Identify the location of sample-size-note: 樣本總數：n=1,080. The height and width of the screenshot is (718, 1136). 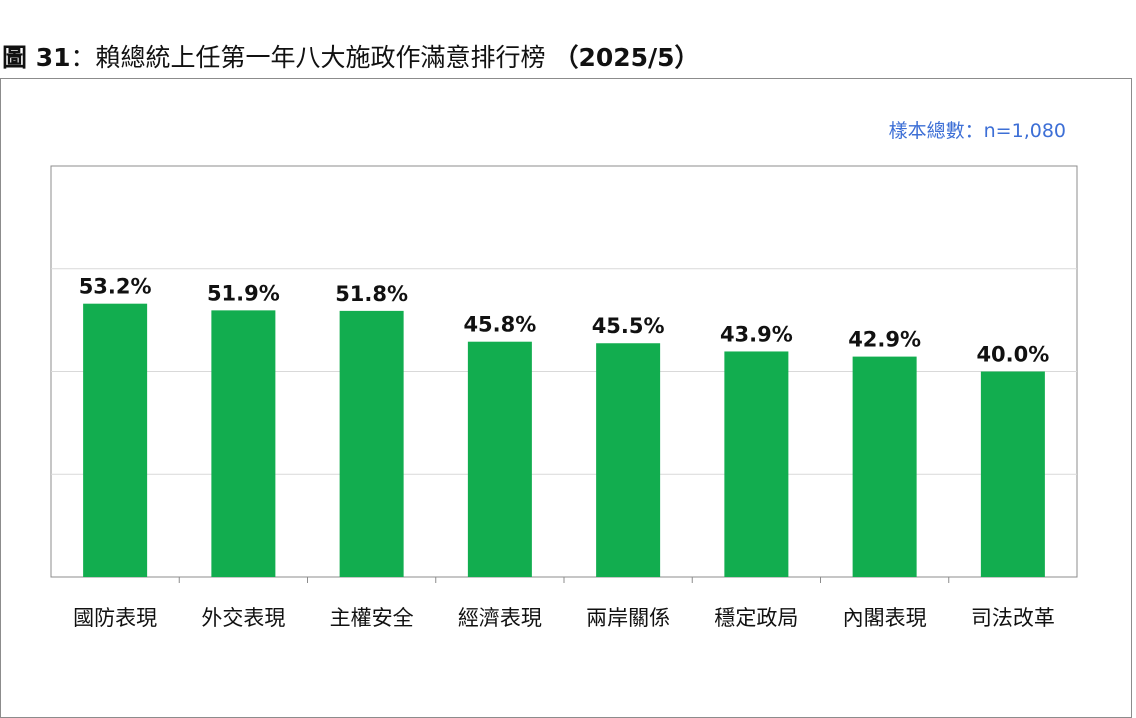
(977, 131).